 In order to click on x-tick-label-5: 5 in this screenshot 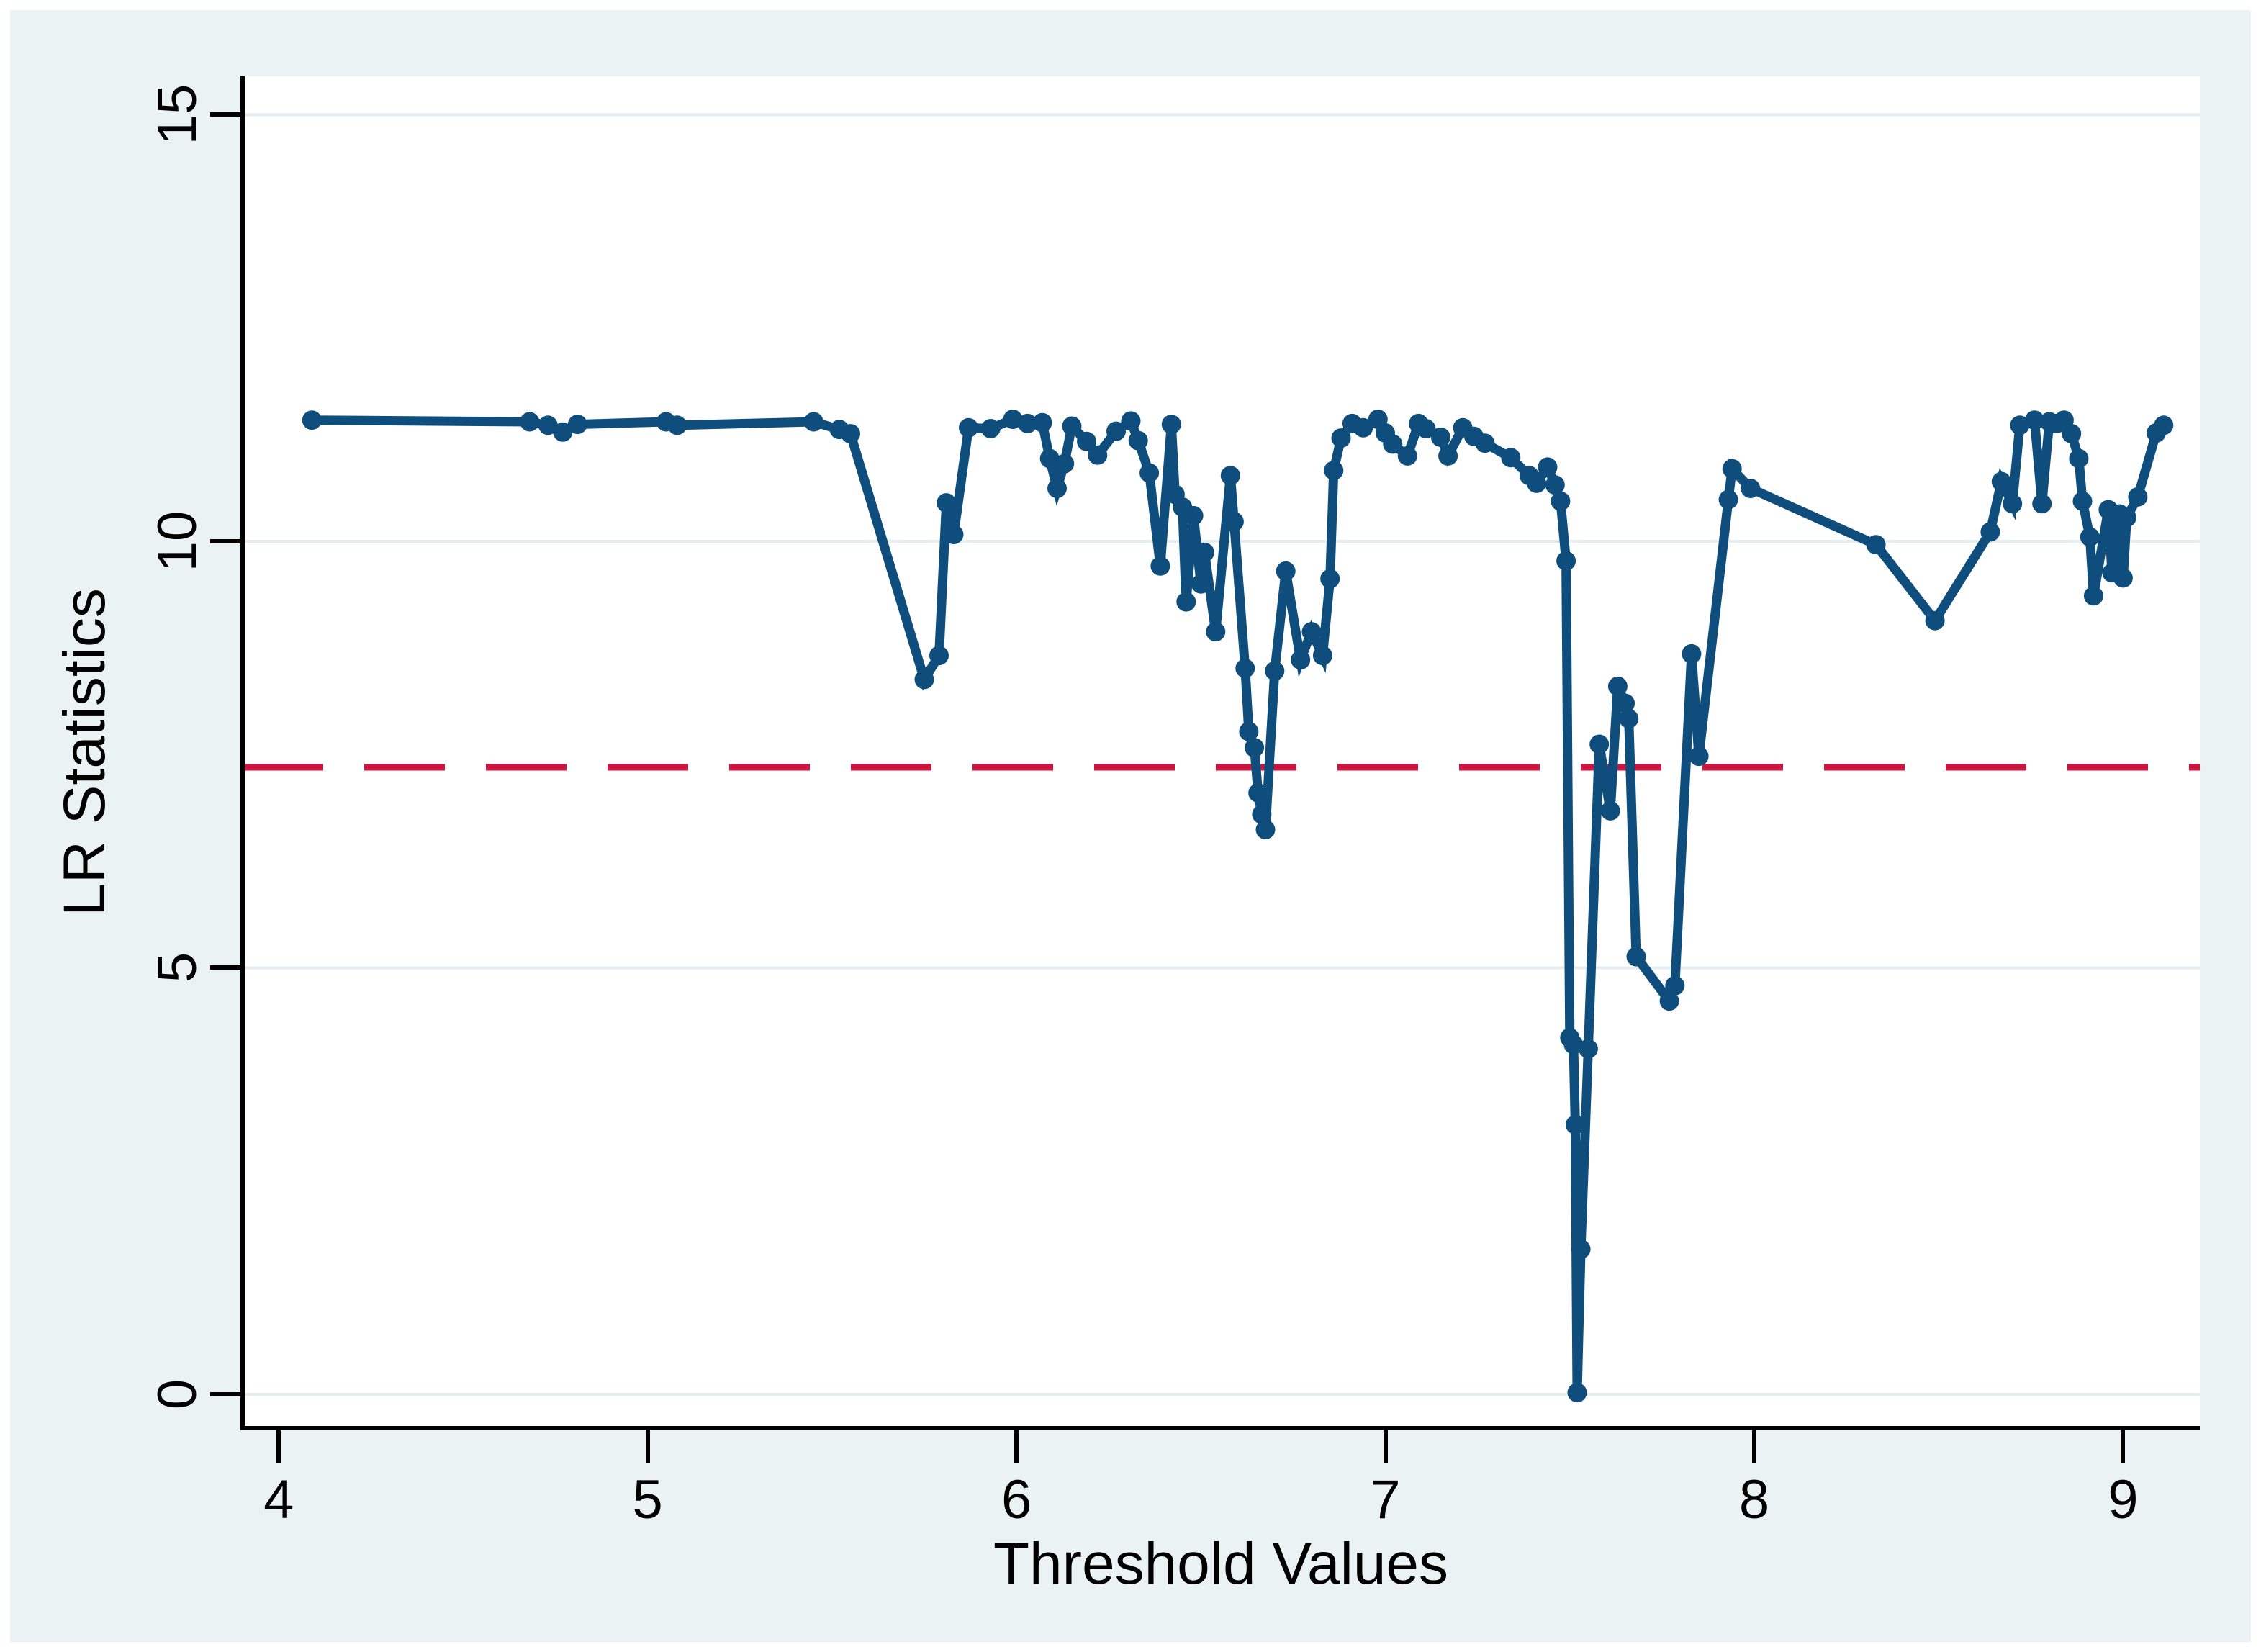, I will do `click(647, 1499)`.